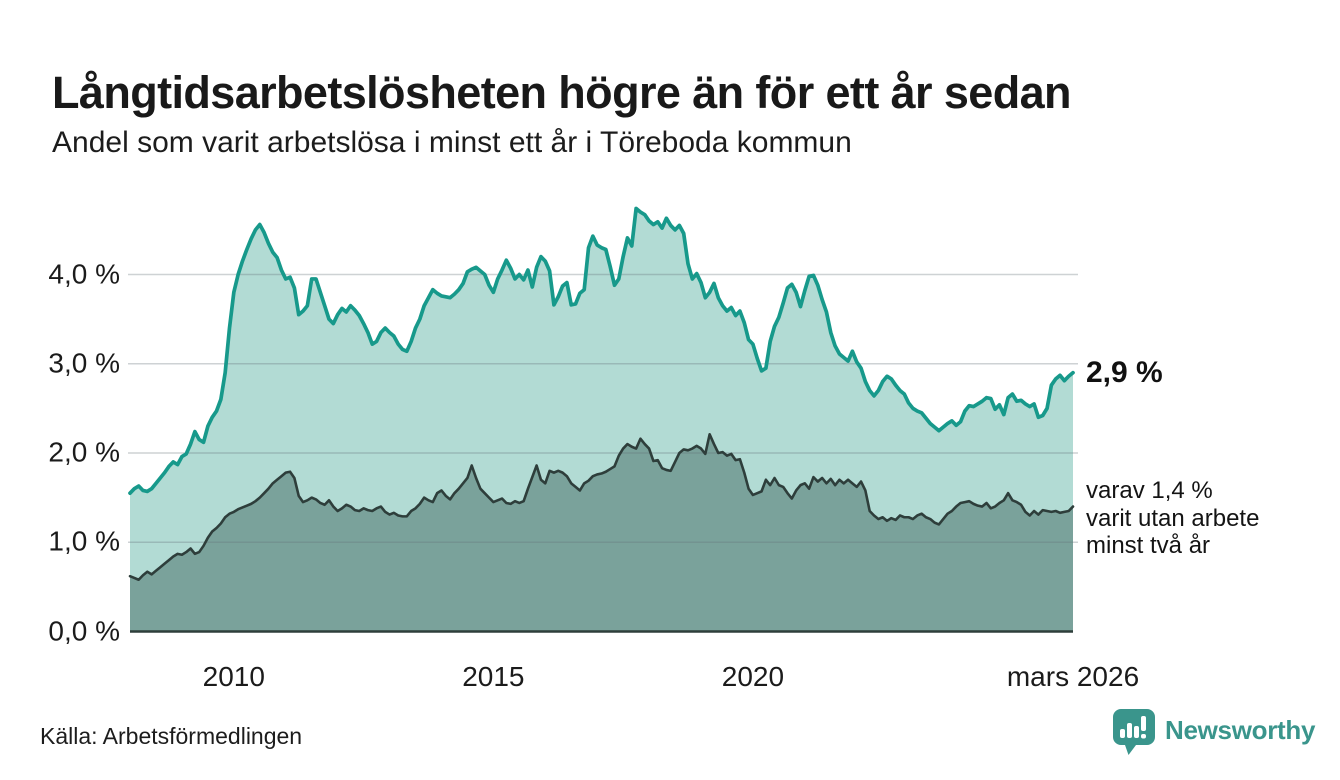 This screenshot has height=780, width=1340. Describe the element at coordinates (84, 541) in the screenshot. I see `y-axis-label: 1,0 %` at that location.